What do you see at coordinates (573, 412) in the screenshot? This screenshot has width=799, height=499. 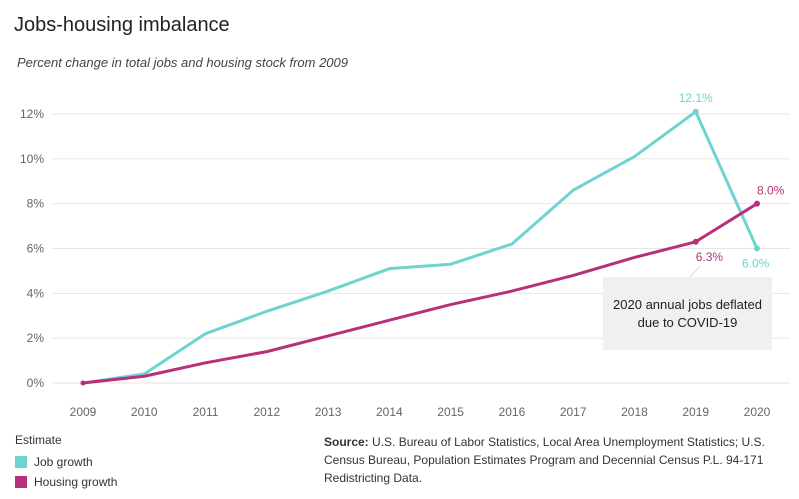 I see `x-tick-label: 2017` at bounding box center [573, 412].